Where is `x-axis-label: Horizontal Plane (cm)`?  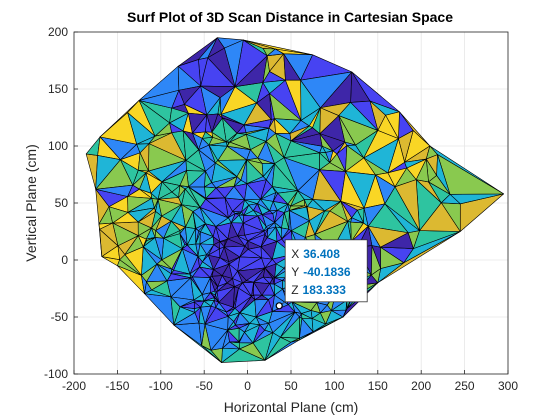 x-axis-label: Horizontal Plane (cm) is located at coordinates (291, 407).